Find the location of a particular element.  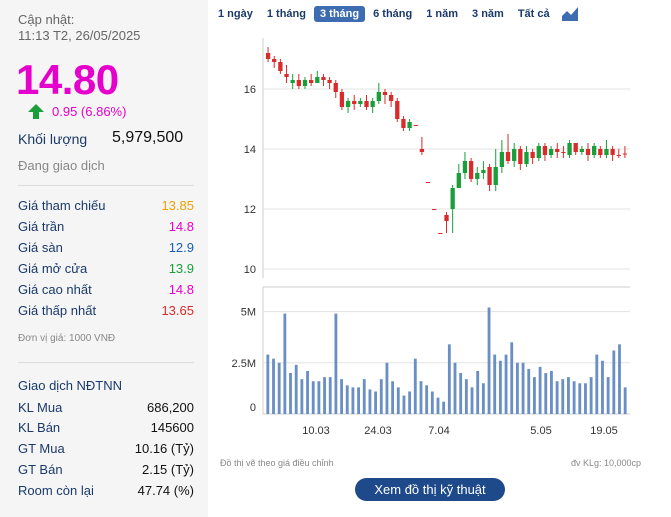

price-row-high: Giá cao nhất 14.8 is located at coordinates (106, 289).